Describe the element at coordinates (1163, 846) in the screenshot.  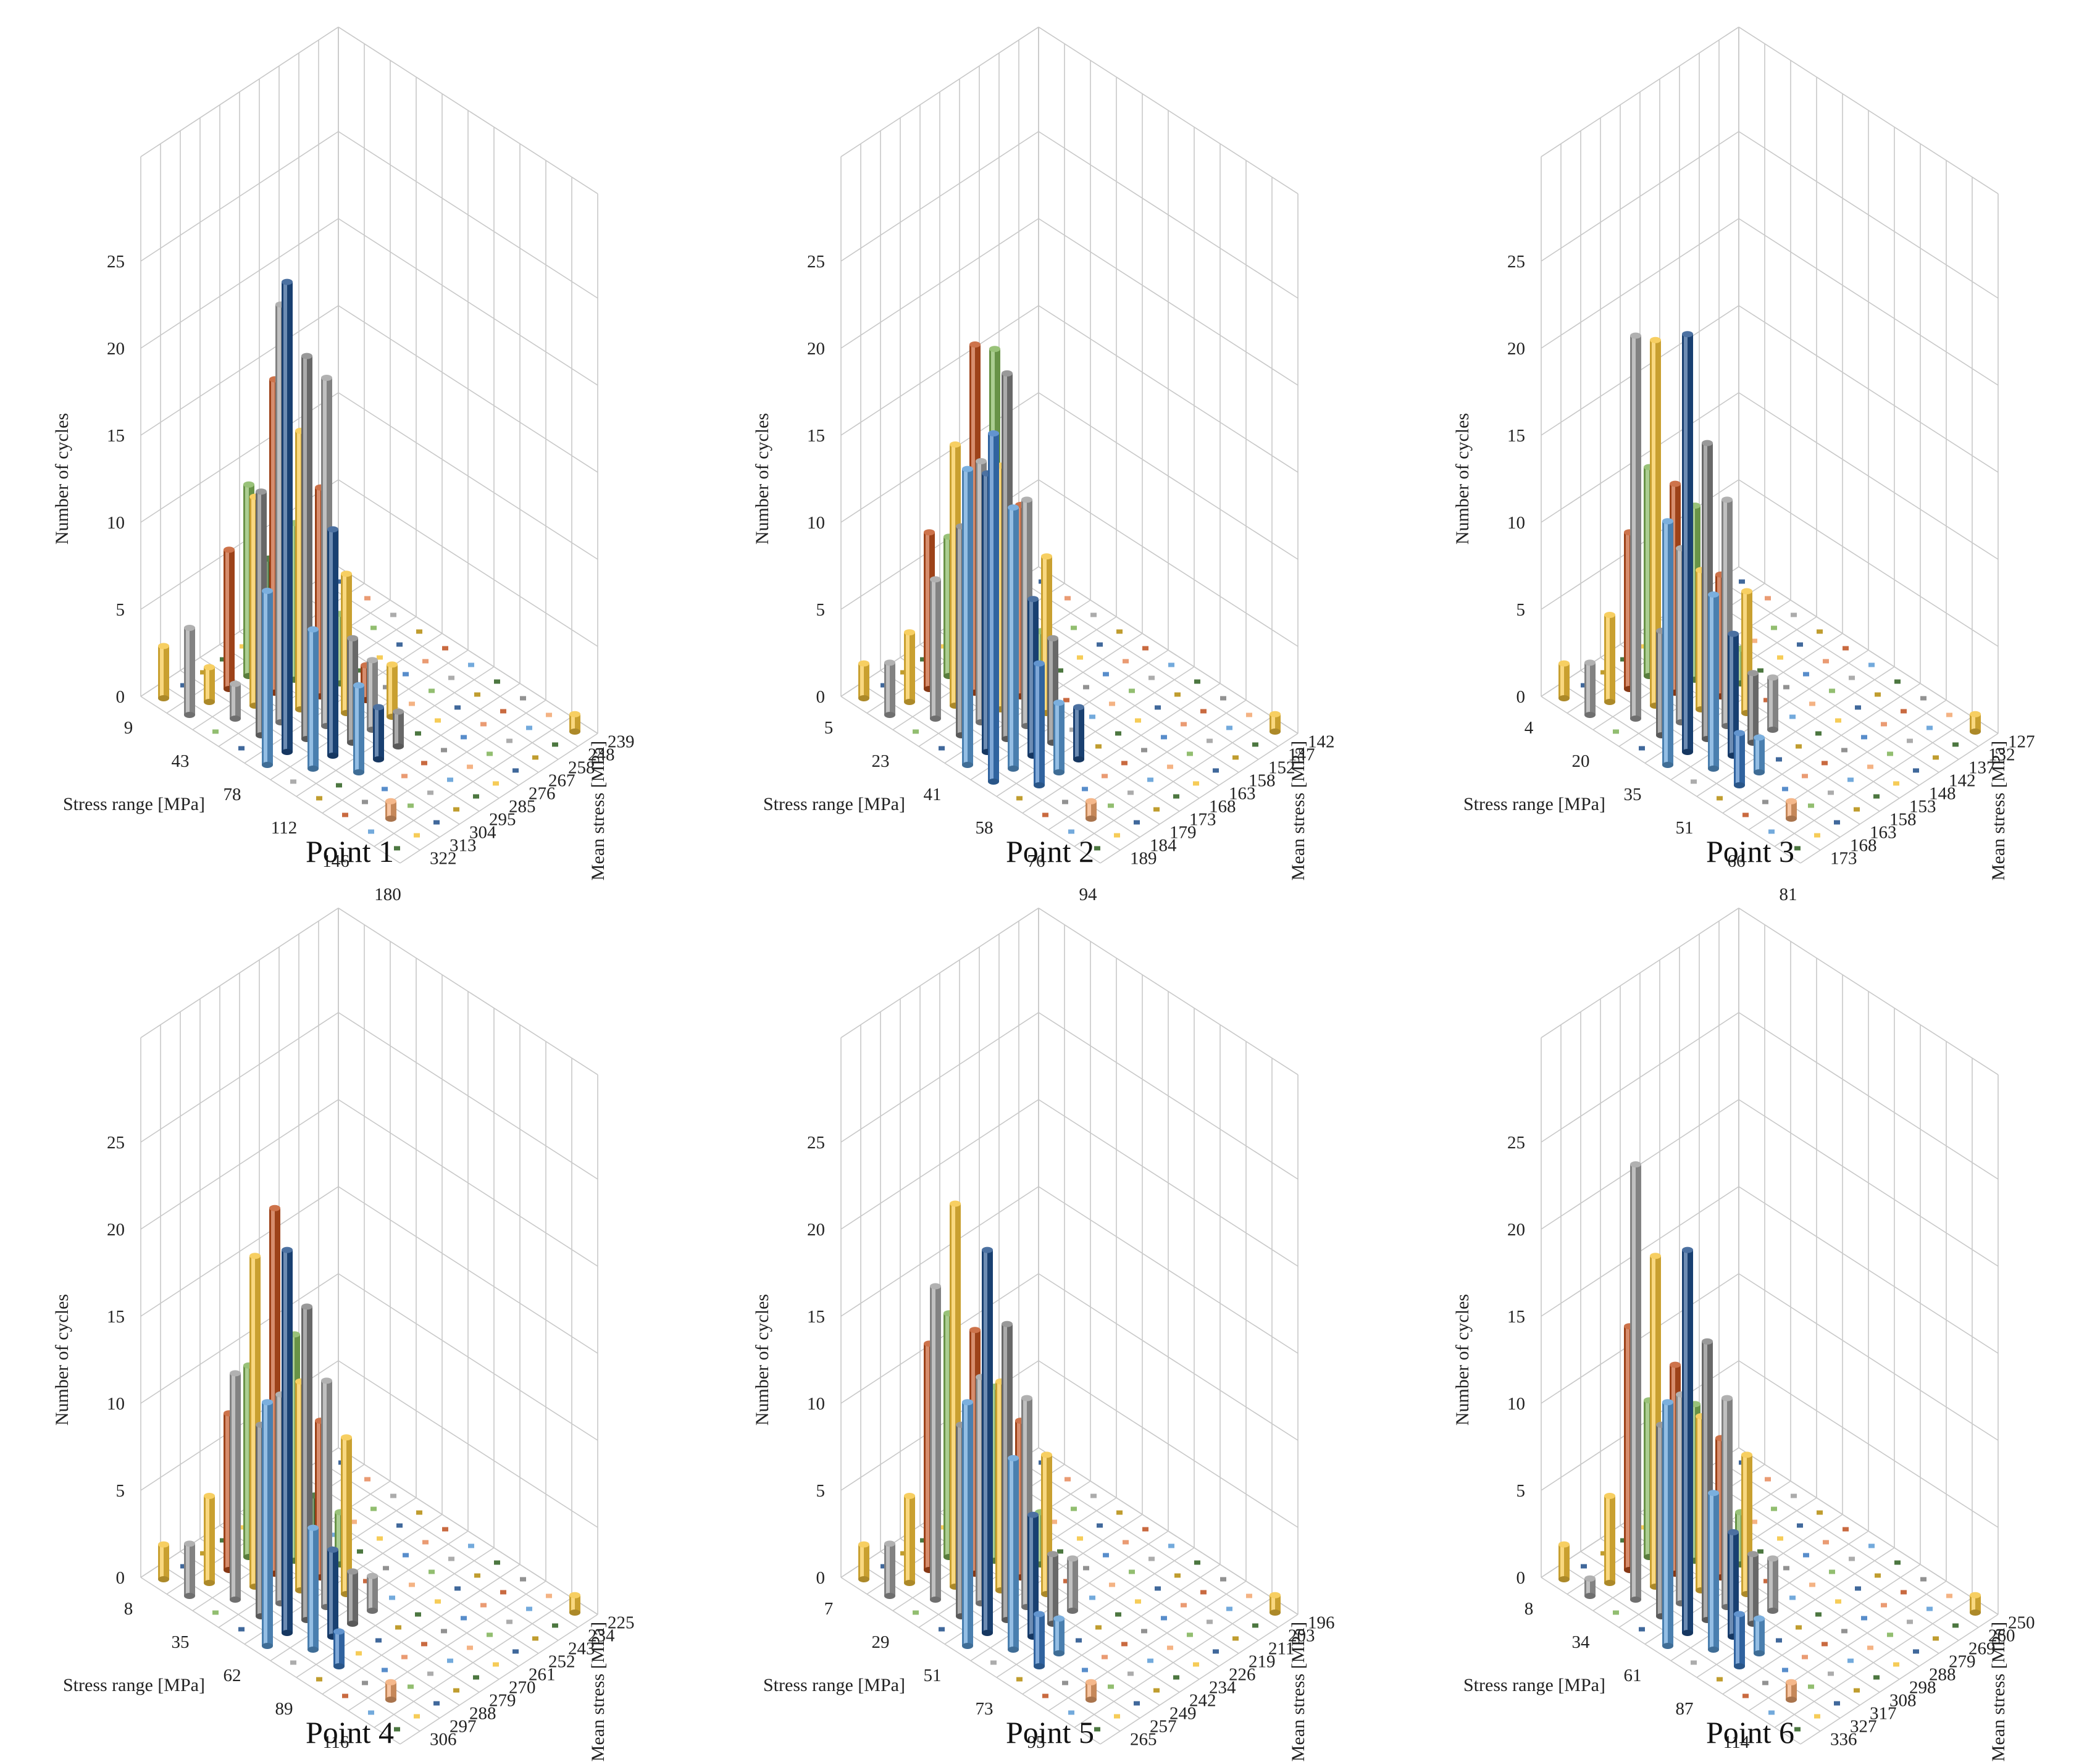
I see `y-tick-label: 184` at that location.